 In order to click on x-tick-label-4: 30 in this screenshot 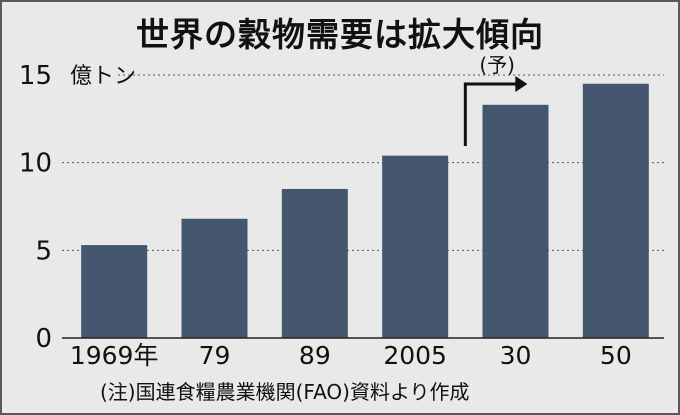, I will do `click(516, 355)`.